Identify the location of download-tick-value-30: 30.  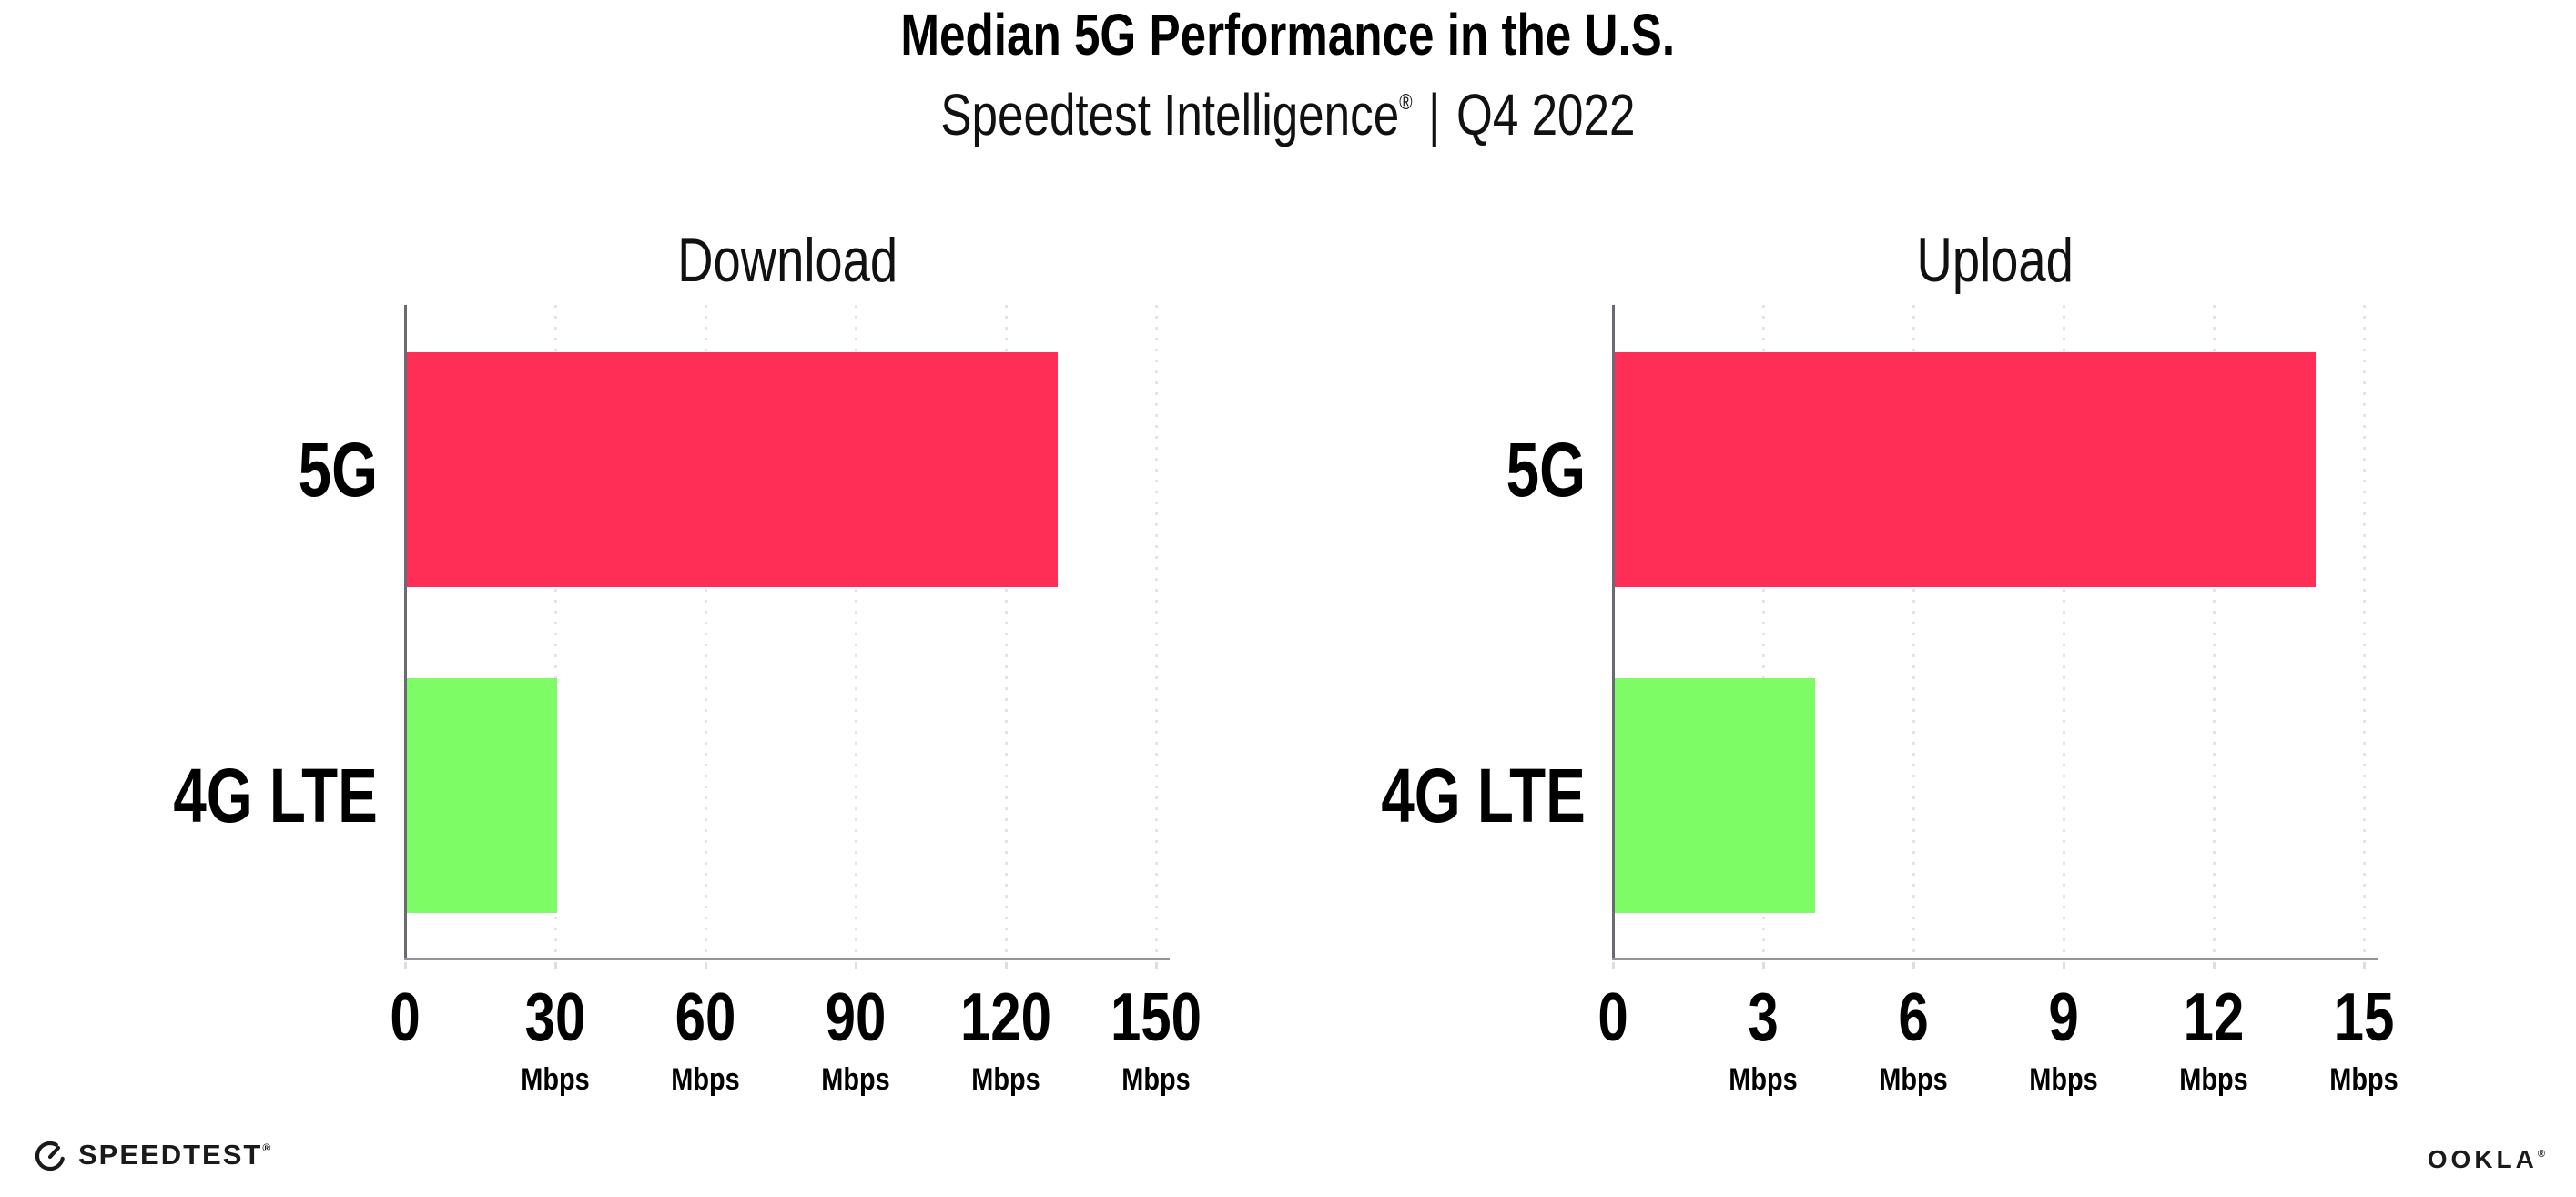
(555, 1017).